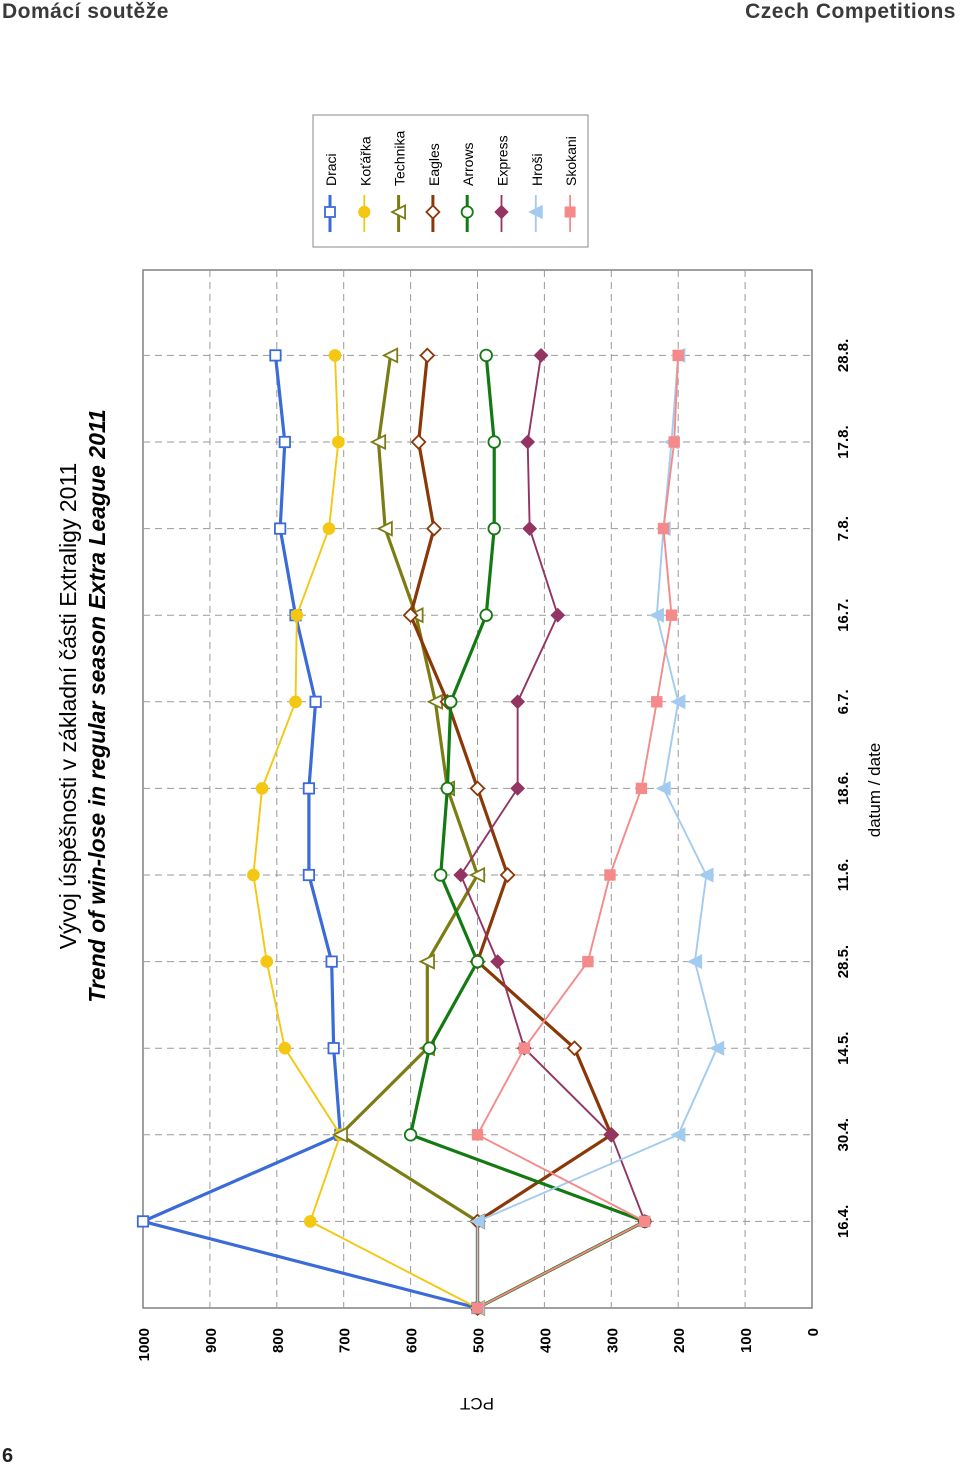  I want to click on y-axis-title: PCT, so click(477, 1403).